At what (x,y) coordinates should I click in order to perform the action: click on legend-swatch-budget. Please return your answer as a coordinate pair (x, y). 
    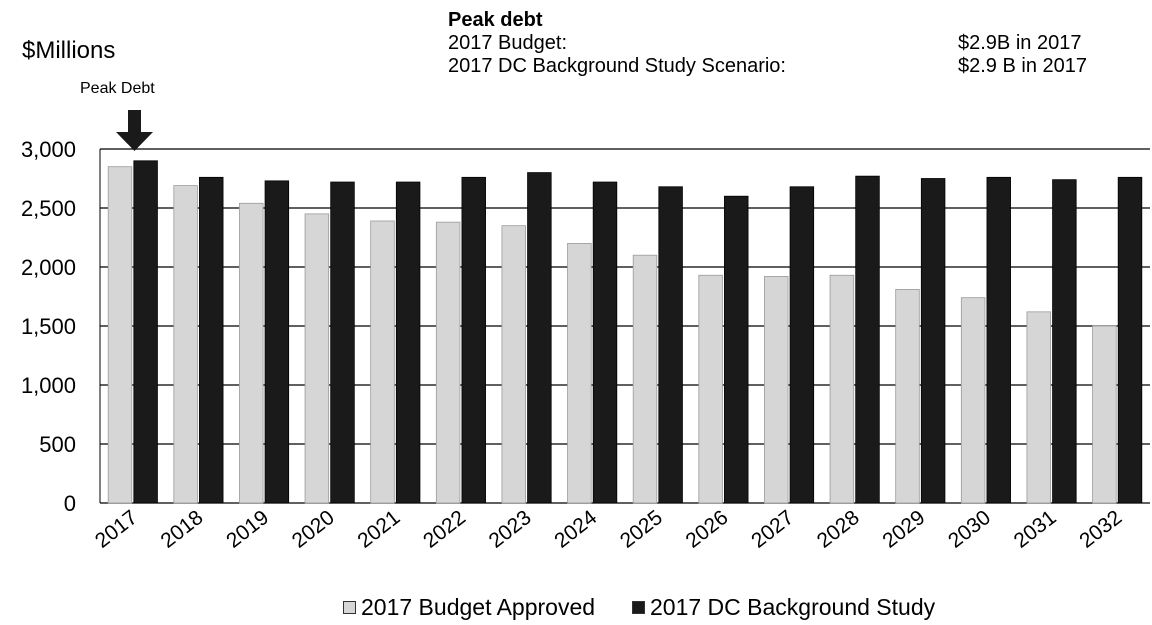
    Looking at the image, I should click on (349, 607).